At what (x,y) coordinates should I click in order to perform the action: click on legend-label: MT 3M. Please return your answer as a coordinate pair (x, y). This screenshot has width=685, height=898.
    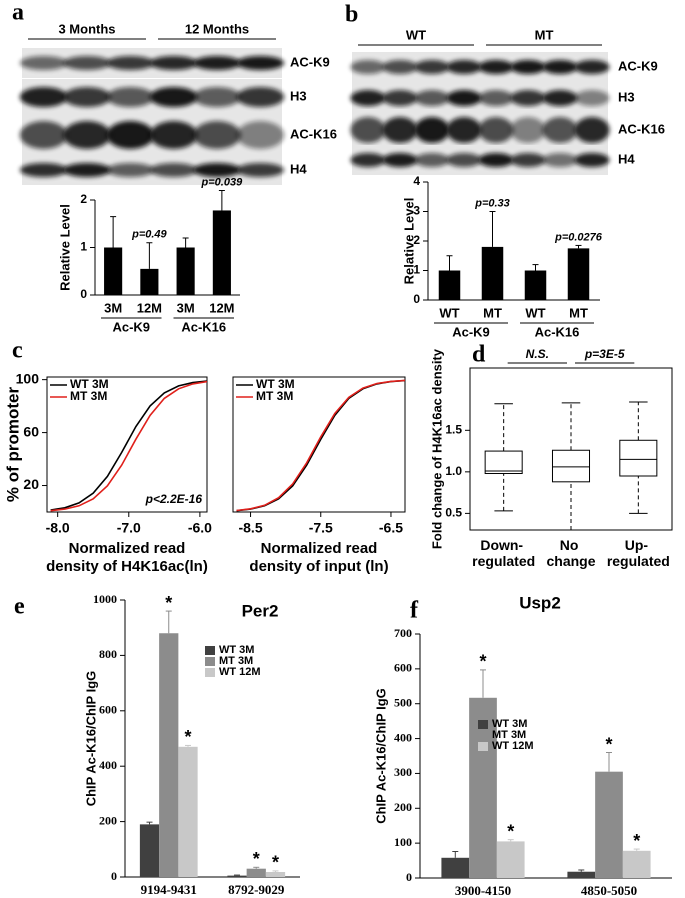
    Looking at the image, I should click on (509, 735).